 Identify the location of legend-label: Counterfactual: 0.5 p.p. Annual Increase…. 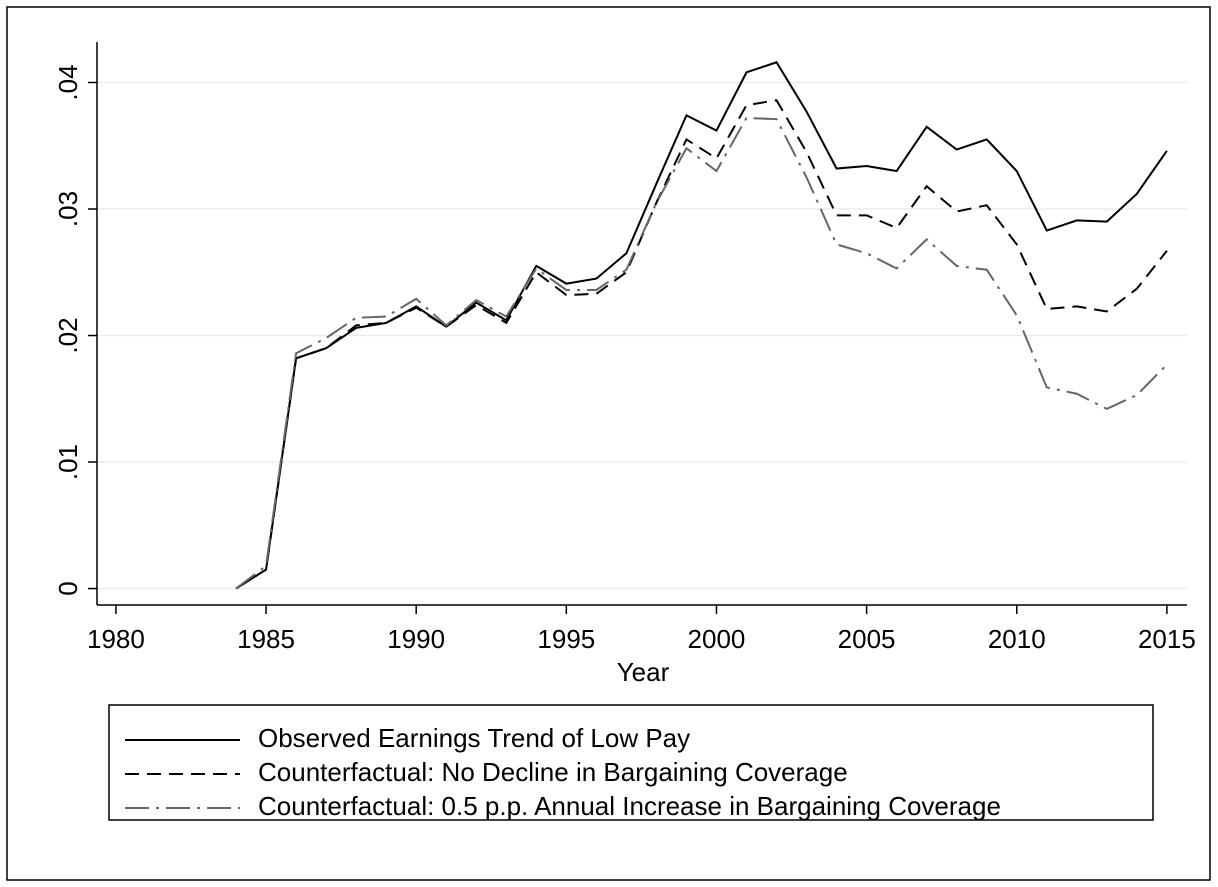
(629, 806).